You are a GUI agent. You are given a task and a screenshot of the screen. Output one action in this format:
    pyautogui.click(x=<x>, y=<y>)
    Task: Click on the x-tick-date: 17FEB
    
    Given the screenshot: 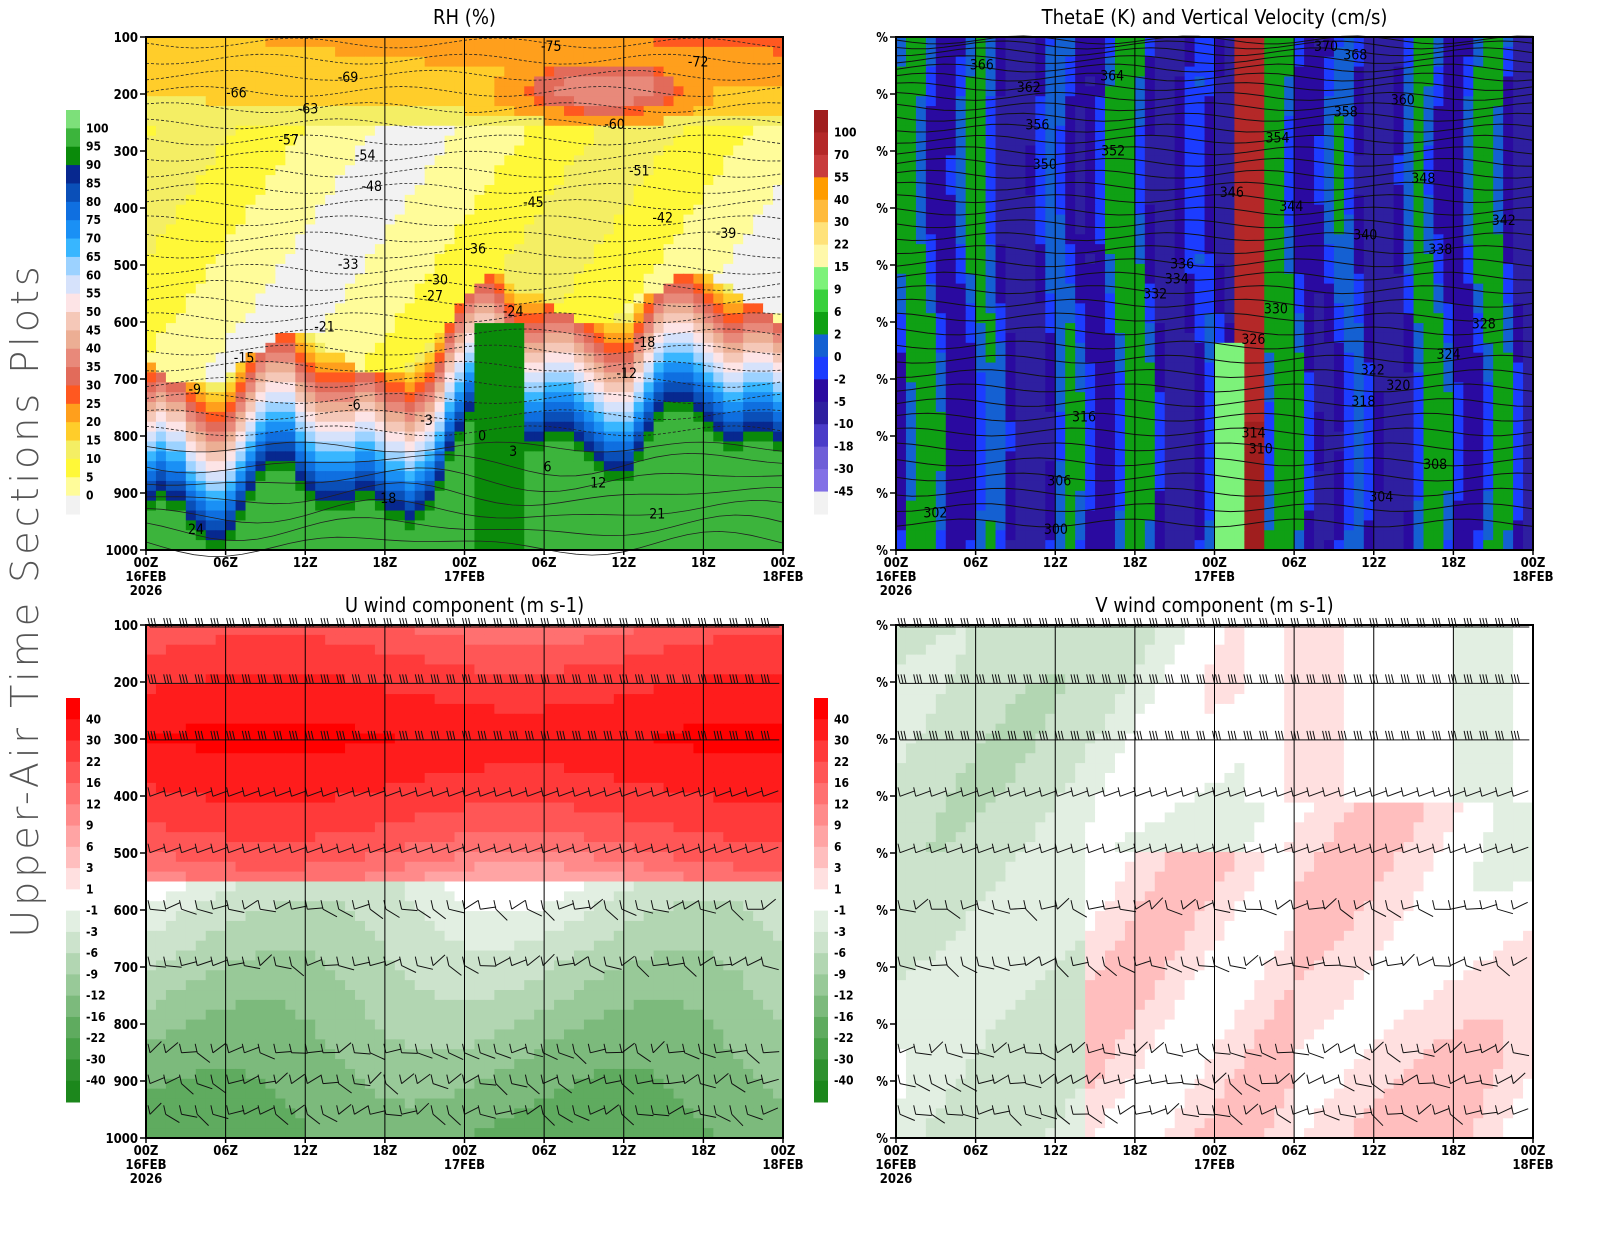 What is the action you would take?
    pyautogui.click(x=464, y=577)
    